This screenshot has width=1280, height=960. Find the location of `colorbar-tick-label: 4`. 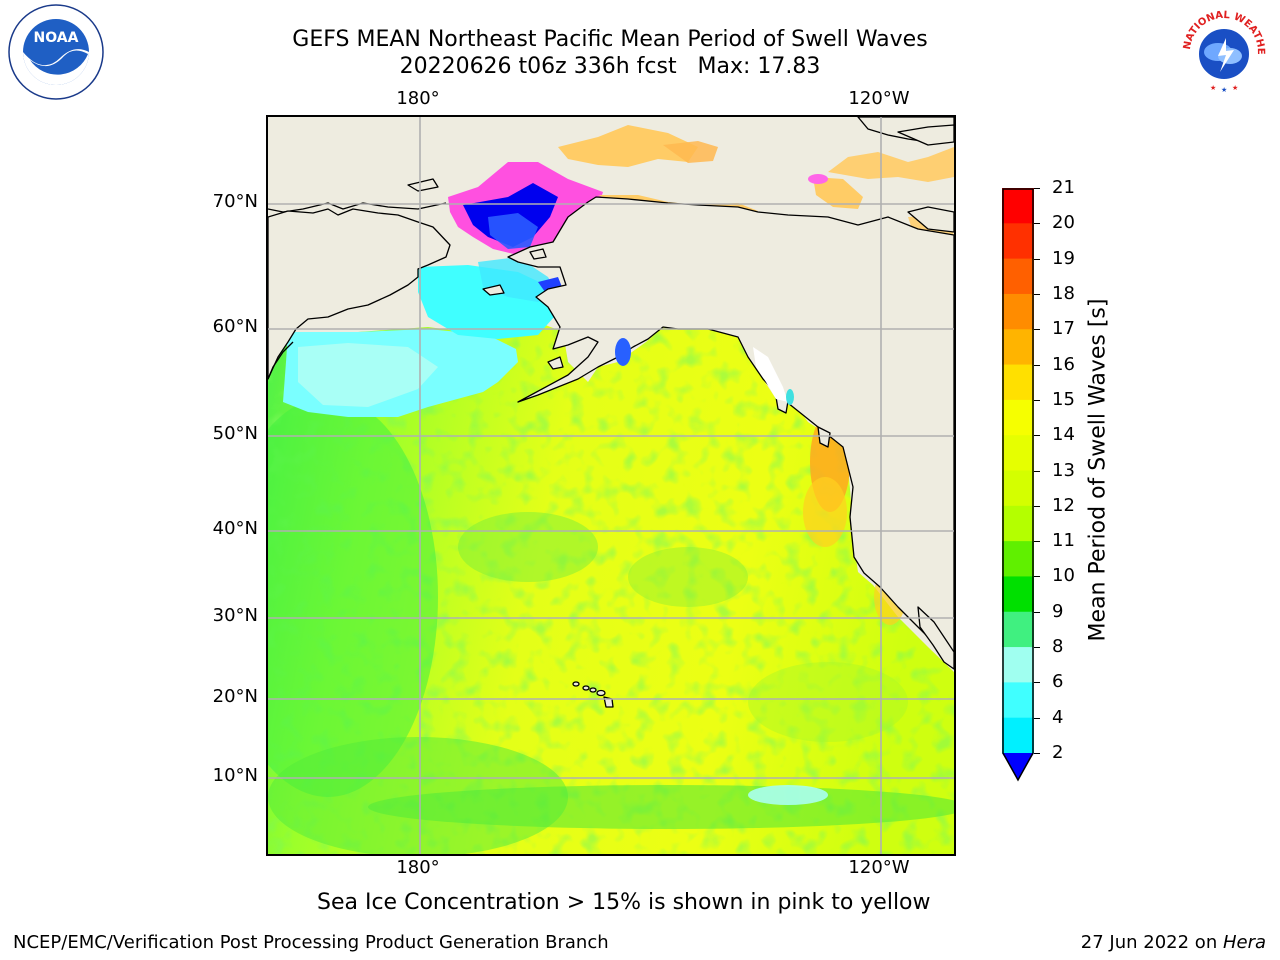

colorbar-tick-label: 4 is located at coordinates (1058, 717).